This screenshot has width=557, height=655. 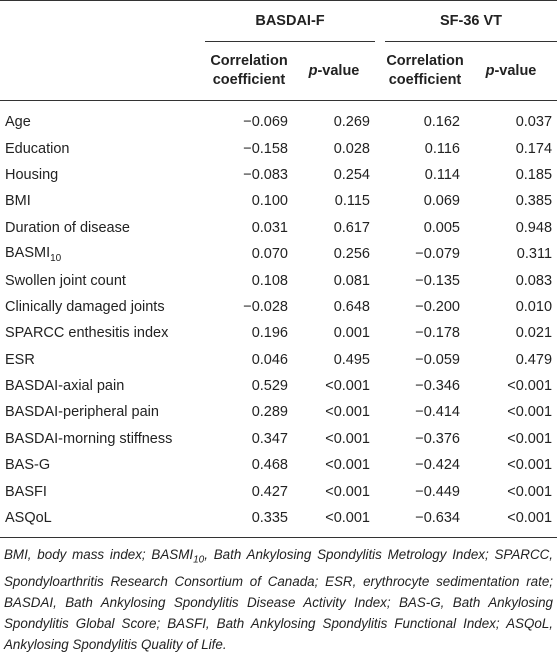 I want to click on table-cell: 0.648, so click(x=351, y=306).